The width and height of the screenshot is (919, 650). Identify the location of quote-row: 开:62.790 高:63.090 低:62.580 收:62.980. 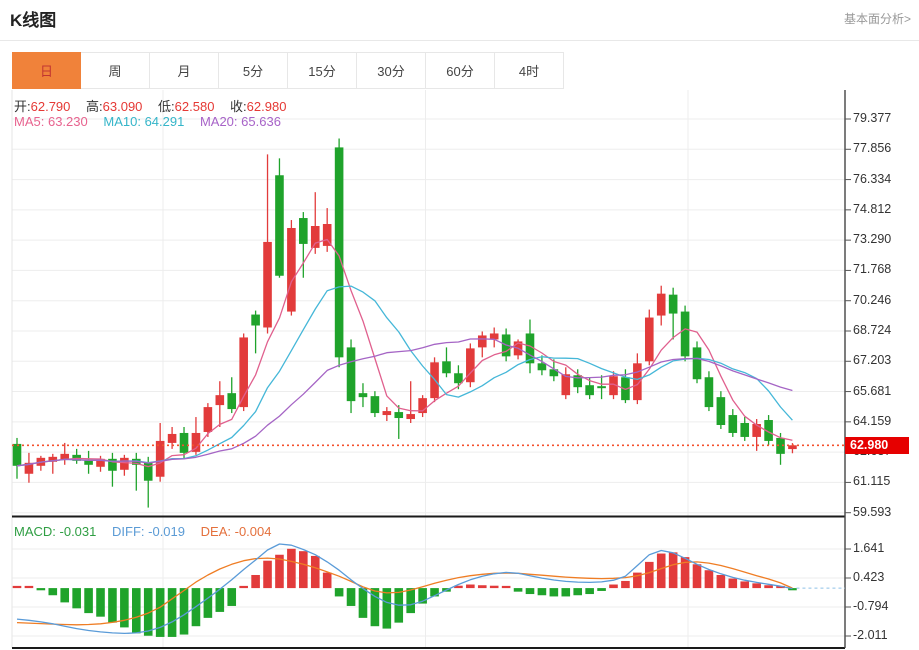
(150, 105).